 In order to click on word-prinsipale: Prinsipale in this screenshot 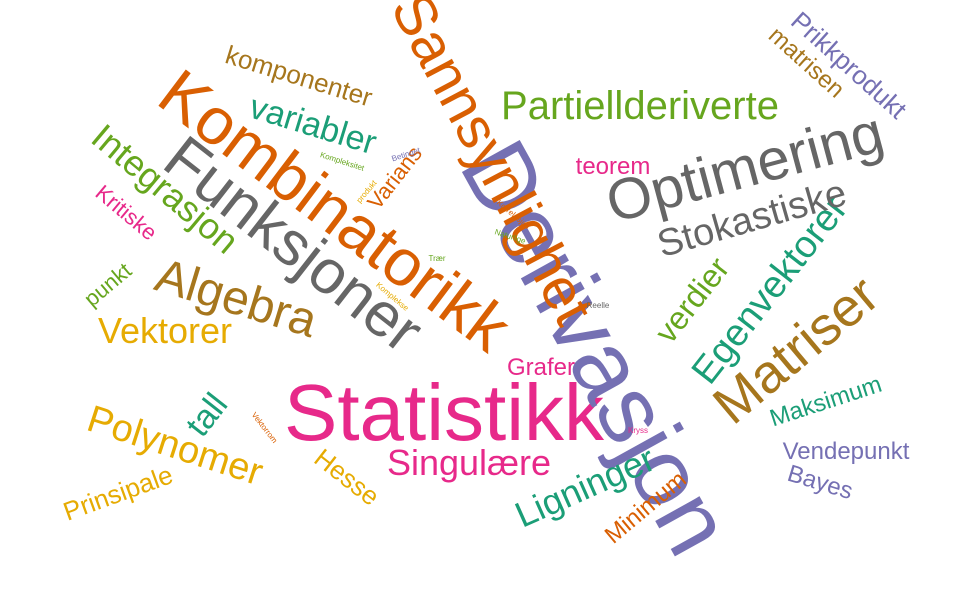, I will do `click(118, 493)`.